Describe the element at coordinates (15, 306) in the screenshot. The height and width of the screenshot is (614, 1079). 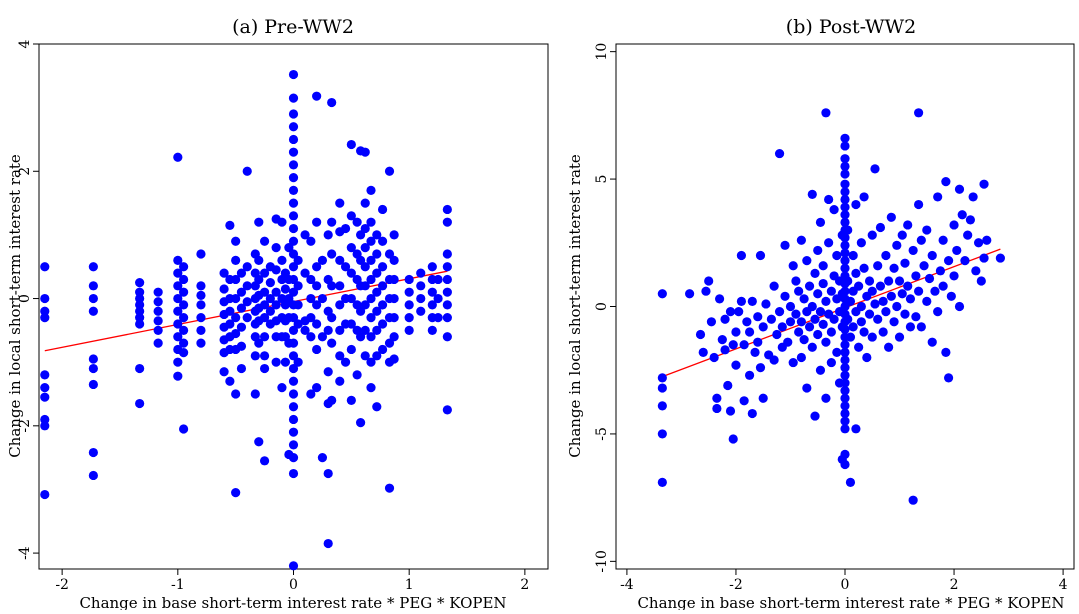
I see `y-axis-label: Change in local short-term interest rate` at that location.